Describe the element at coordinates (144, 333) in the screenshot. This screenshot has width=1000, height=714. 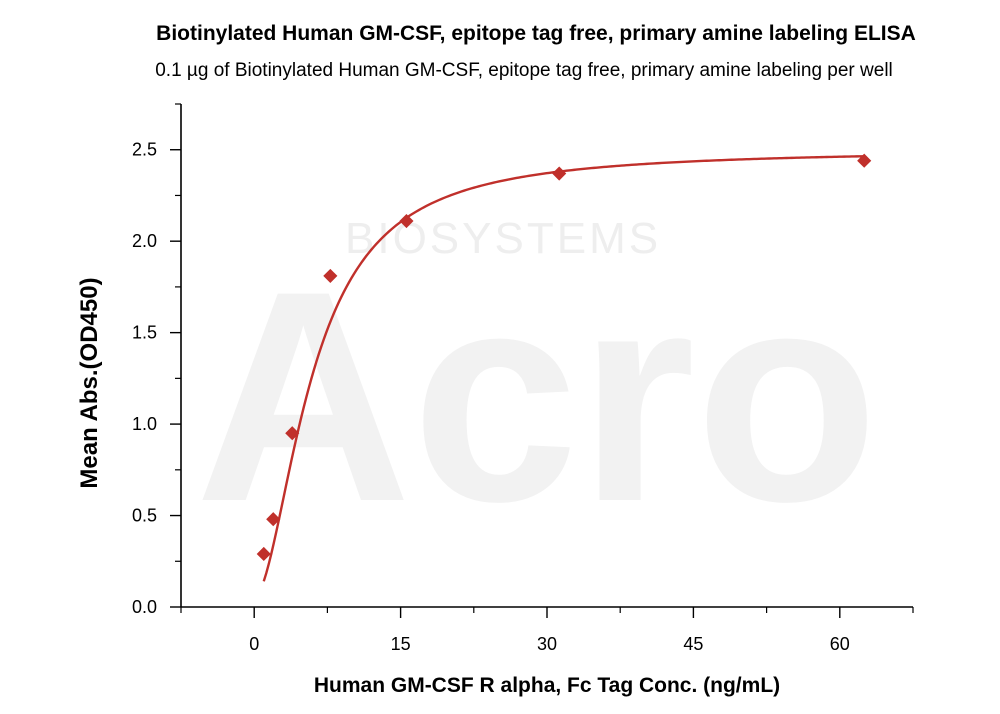
I see `y-tick-label: 1.5` at that location.